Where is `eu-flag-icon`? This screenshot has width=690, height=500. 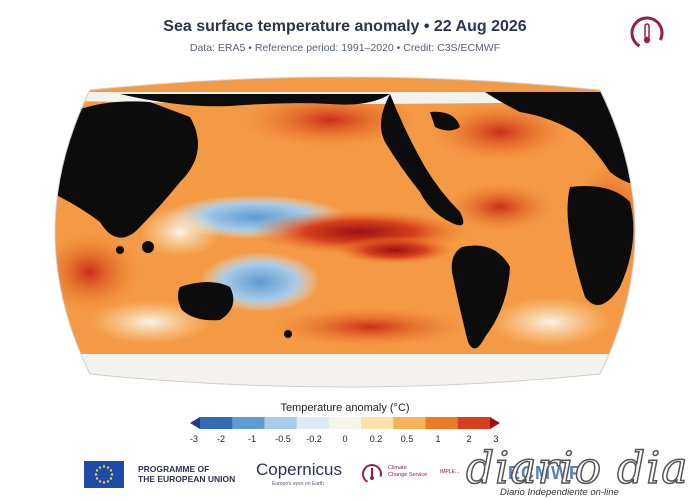
eu-flag-icon is located at coordinates (104, 474).